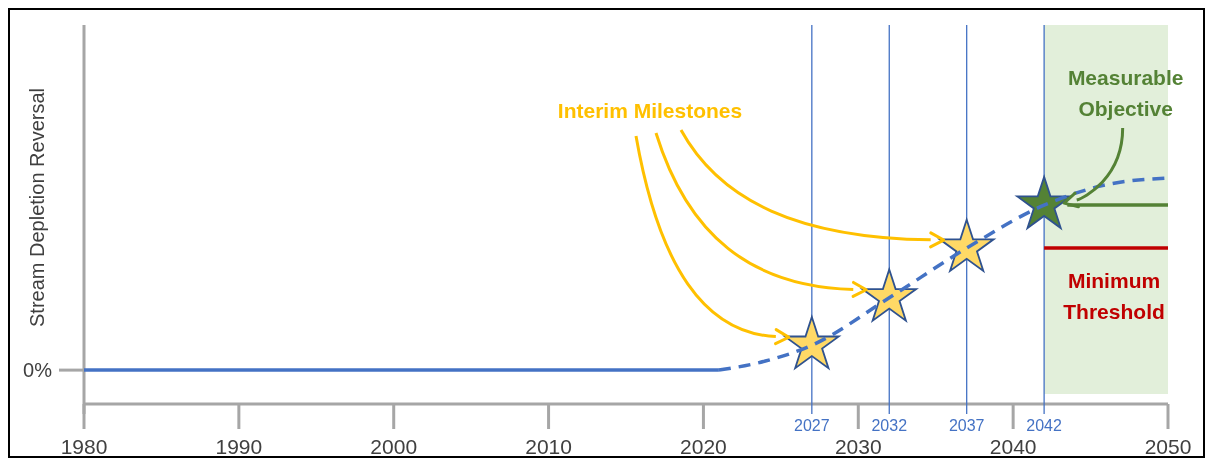  I want to click on x-tick-label: 1980, so click(84, 446).